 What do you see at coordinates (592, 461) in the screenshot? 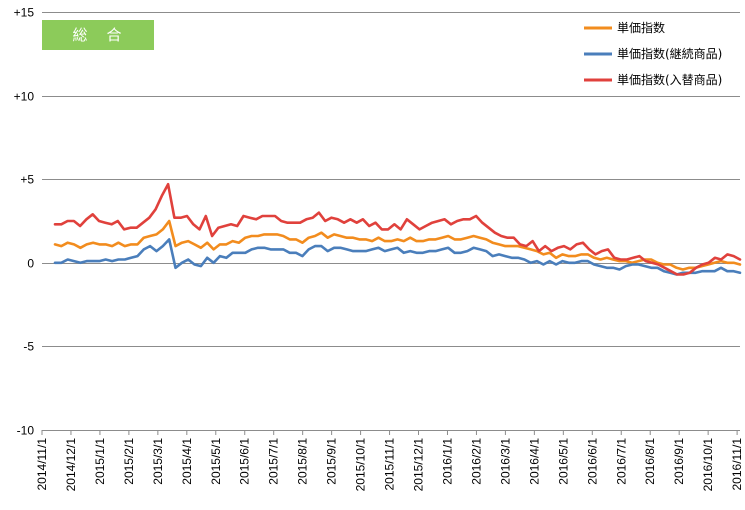
I see `x-tick-label: 2016/6/1` at bounding box center [592, 461].